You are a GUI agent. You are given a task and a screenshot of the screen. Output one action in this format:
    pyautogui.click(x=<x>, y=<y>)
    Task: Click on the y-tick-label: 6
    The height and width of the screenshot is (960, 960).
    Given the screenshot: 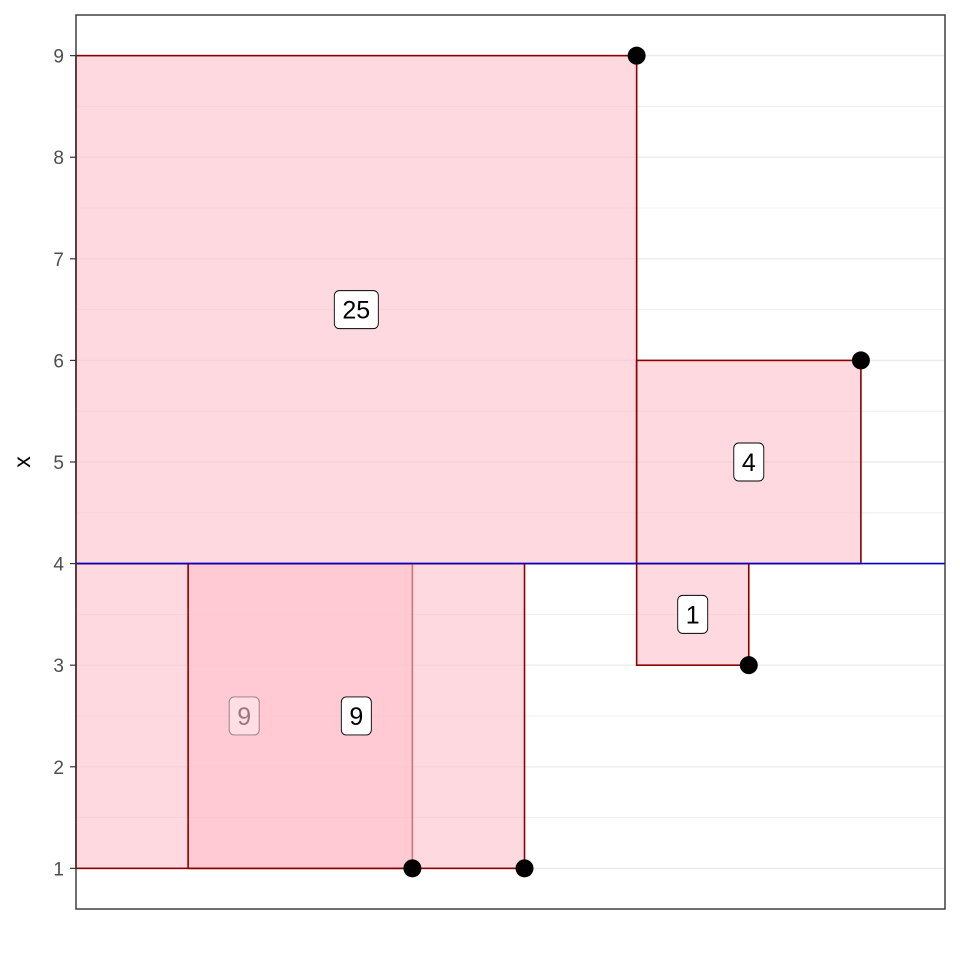 What is the action you would take?
    pyautogui.click(x=58, y=361)
    